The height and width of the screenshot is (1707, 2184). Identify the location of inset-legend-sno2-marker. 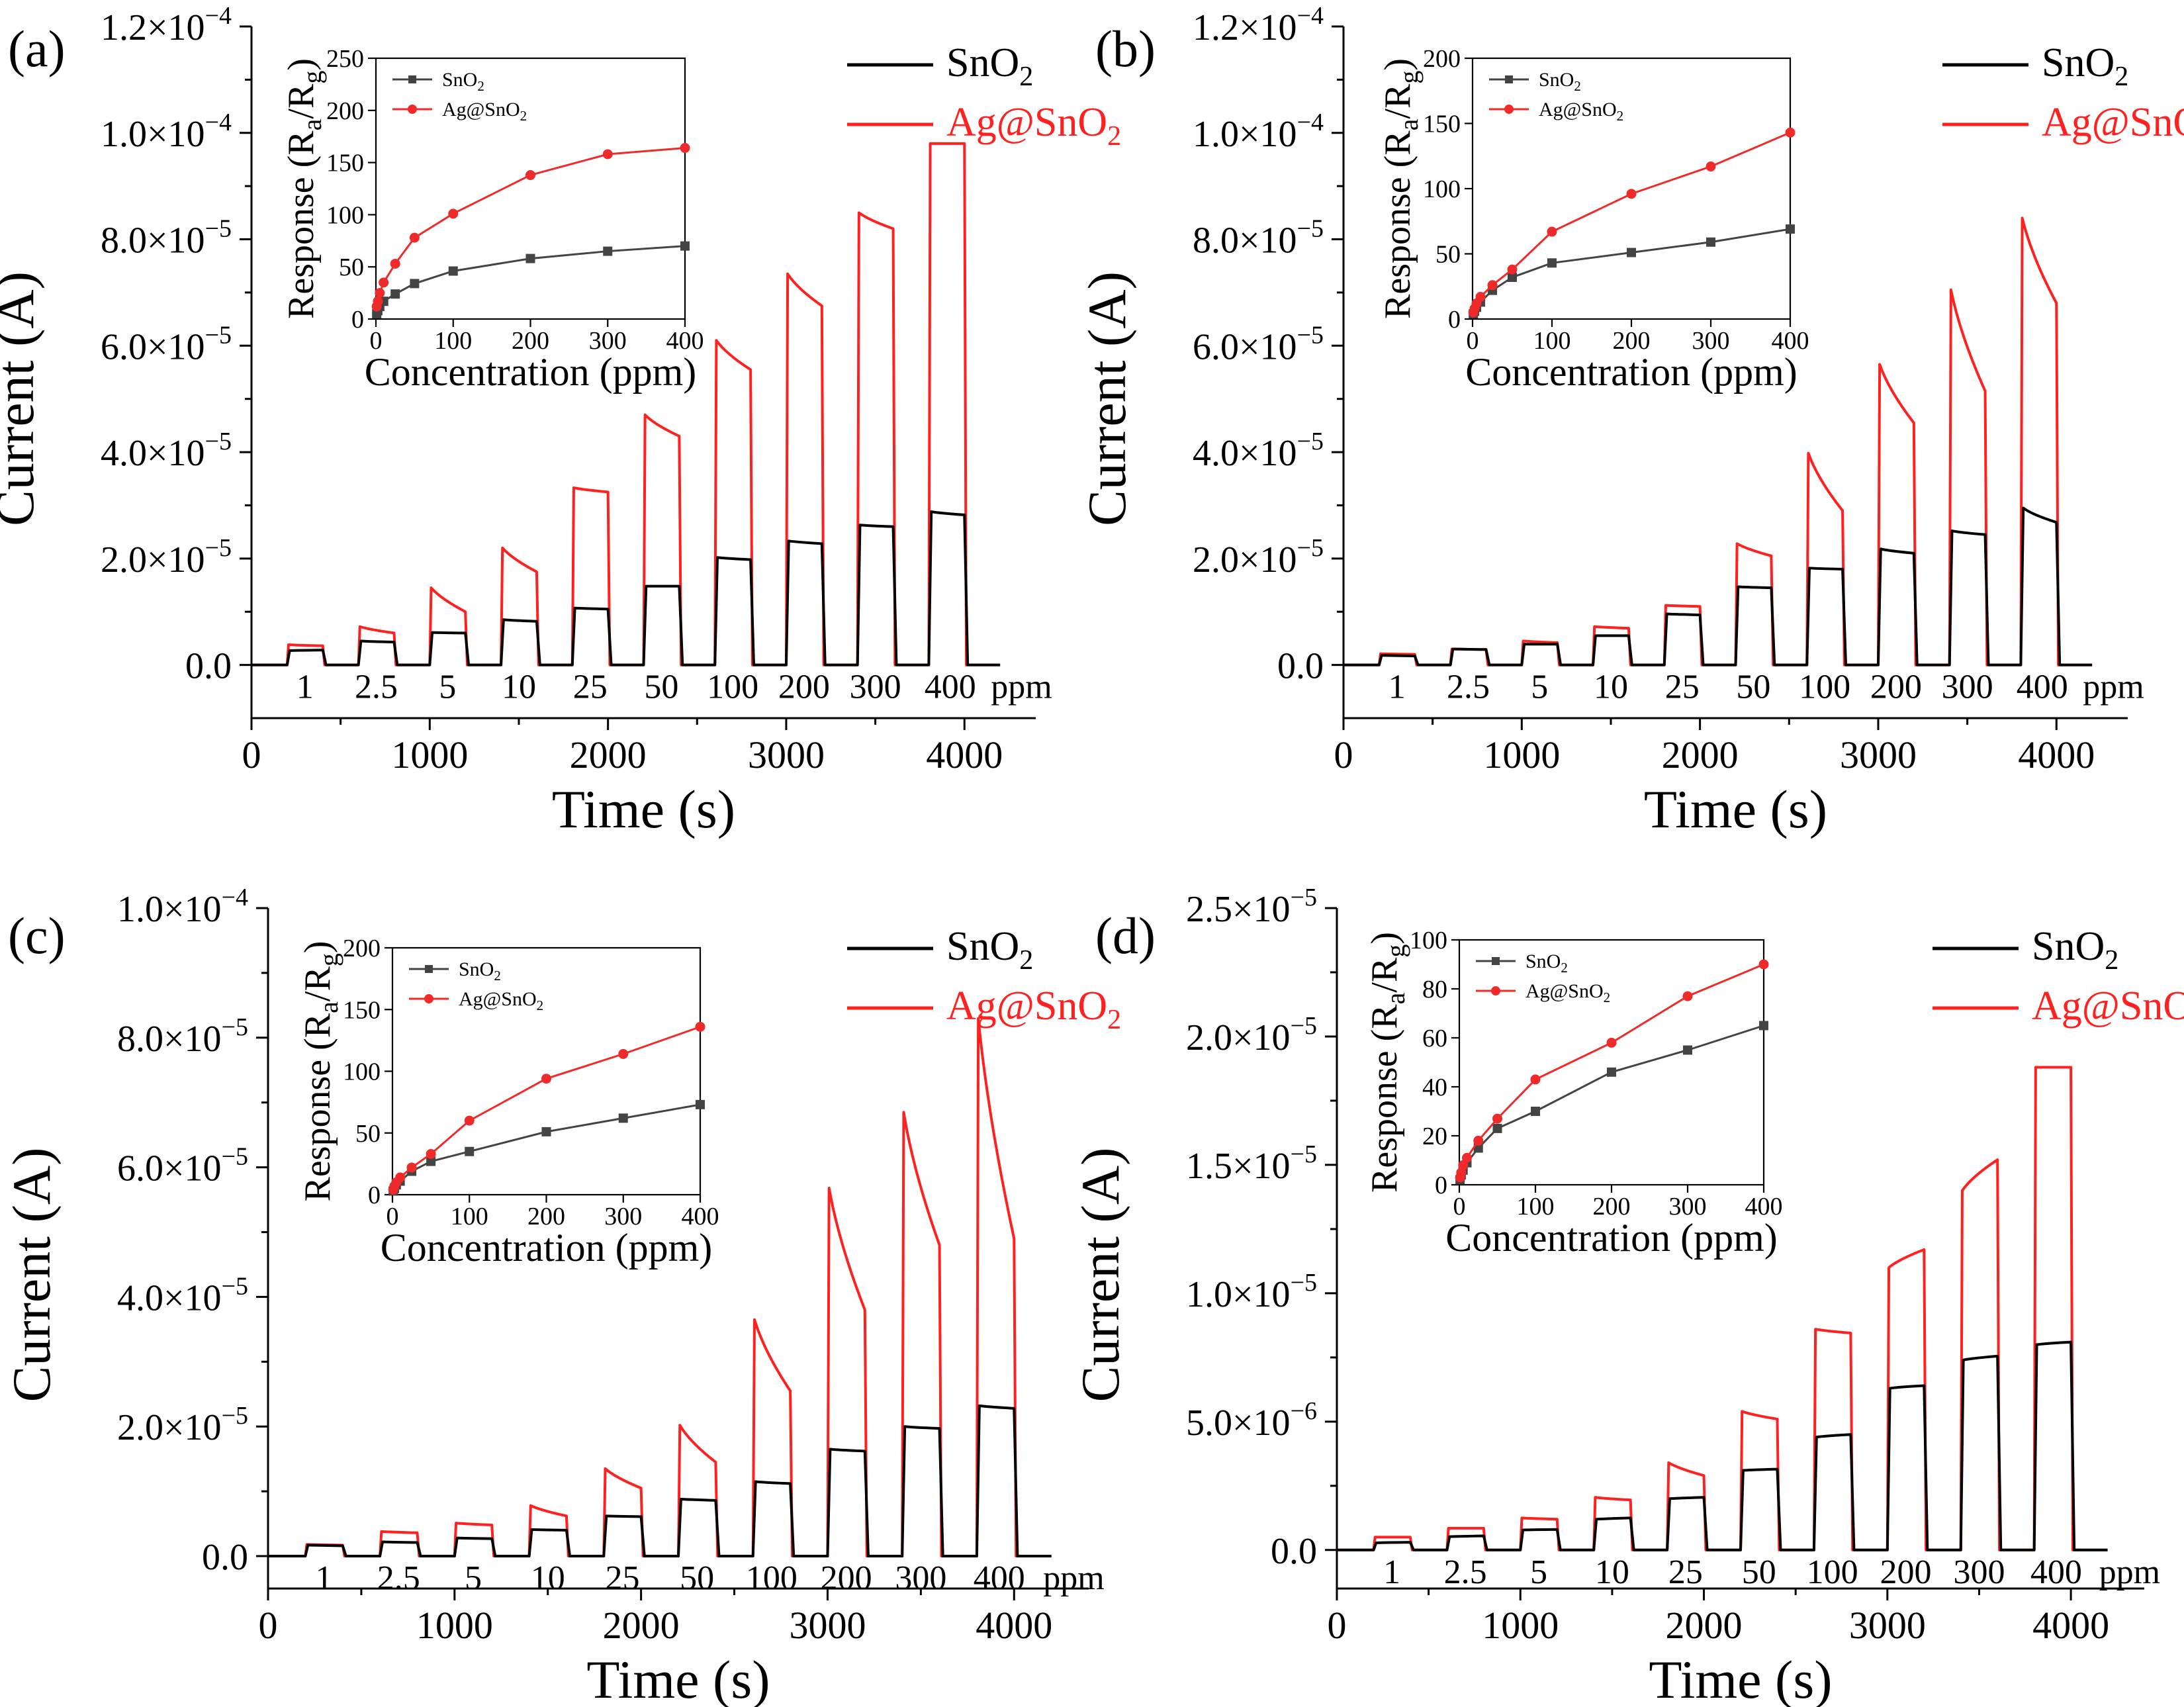
(429, 969).